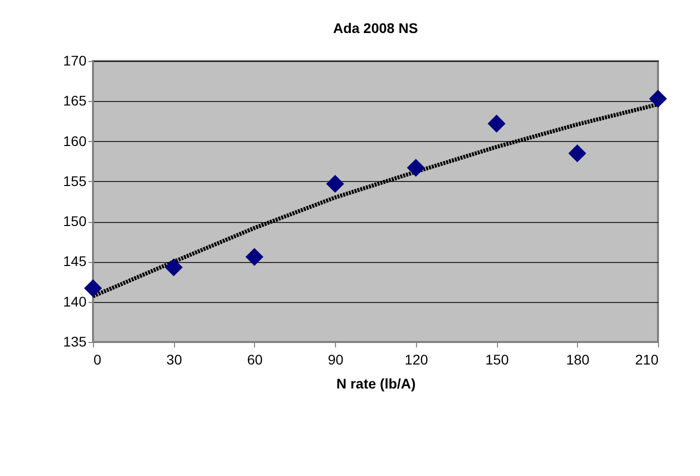  Describe the element at coordinates (75, 221) in the screenshot. I see `y-tick-label: 150` at that location.